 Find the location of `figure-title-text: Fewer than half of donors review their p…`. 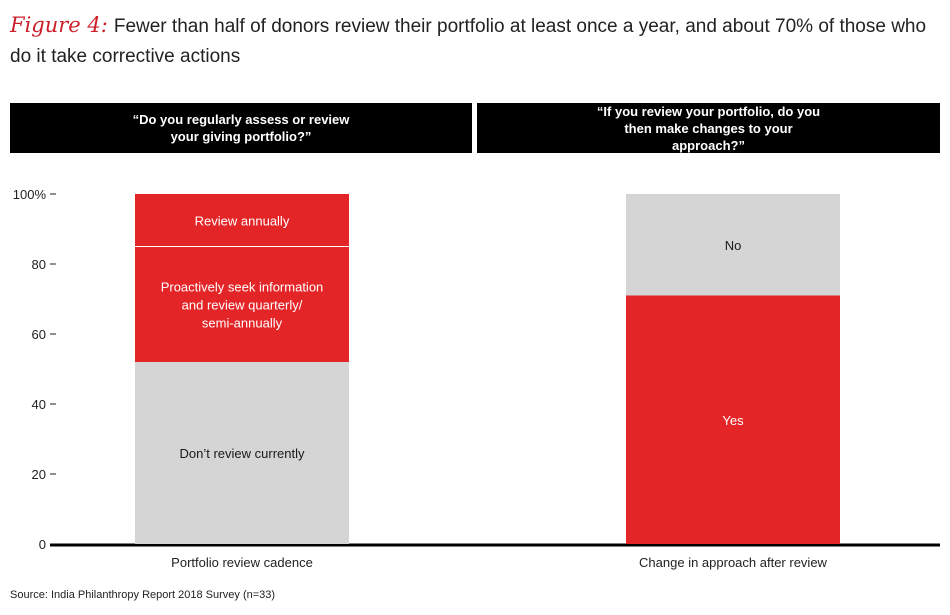

figure-title-text: Fewer than half of donors review their p… is located at coordinates (468, 41).